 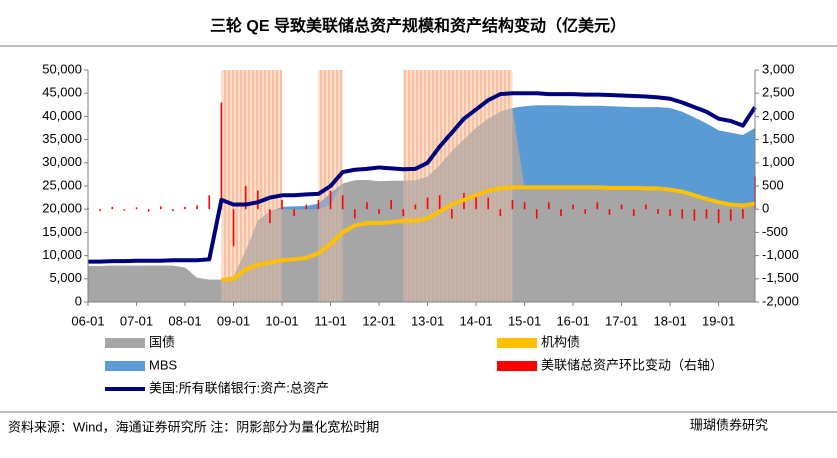 What do you see at coordinates (780, 254) in the screenshot?
I see `y2-tick-label: -1,000` at bounding box center [780, 254].